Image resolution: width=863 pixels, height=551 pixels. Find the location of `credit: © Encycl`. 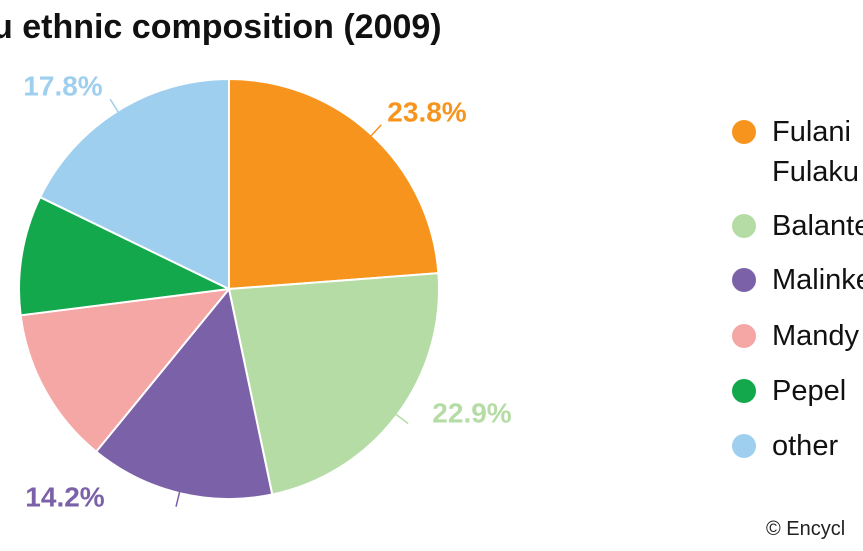

credit: © Encycl is located at coordinates (806, 529).